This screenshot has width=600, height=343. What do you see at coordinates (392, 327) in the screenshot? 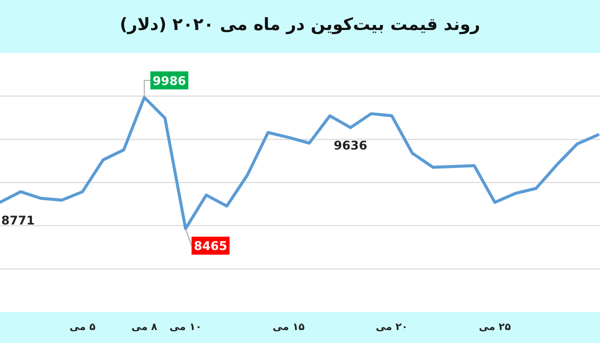
I see `x-tick-label: ۲۰ می` at bounding box center [392, 327].